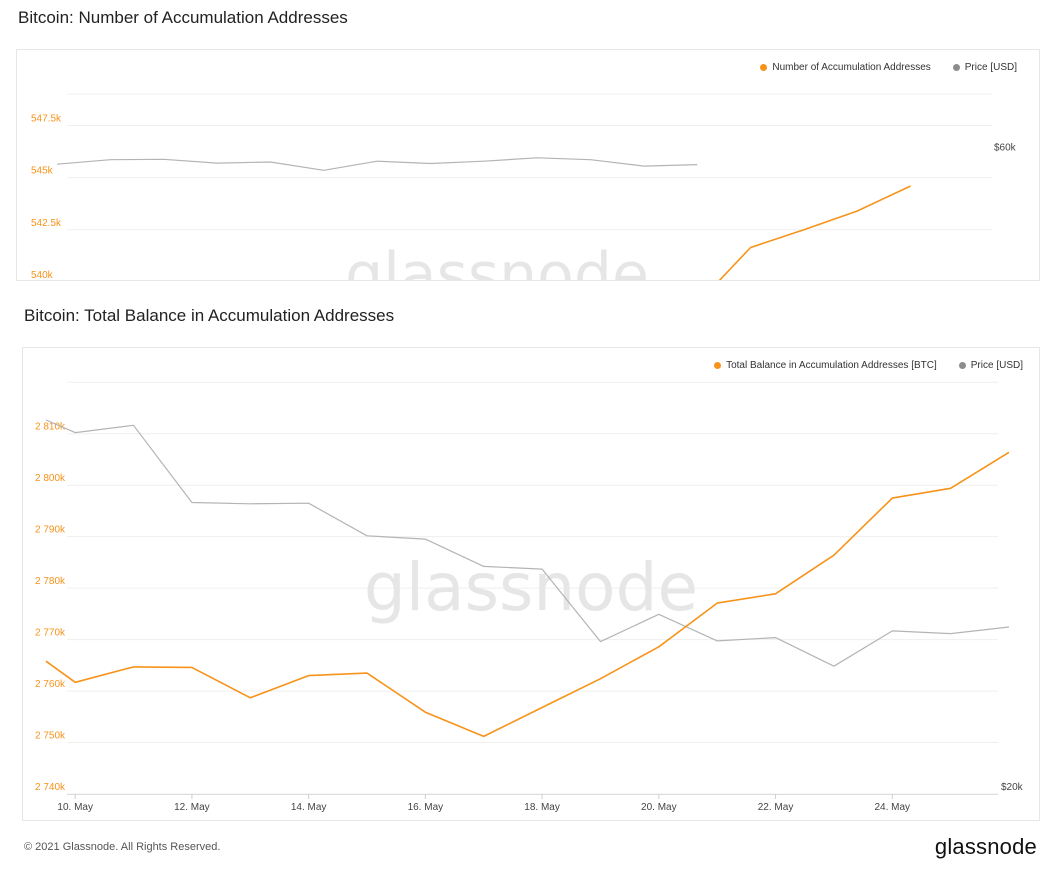 The height and width of the screenshot is (871, 1063). I want to click on y-tick-label: 545k, so click(42, 171).